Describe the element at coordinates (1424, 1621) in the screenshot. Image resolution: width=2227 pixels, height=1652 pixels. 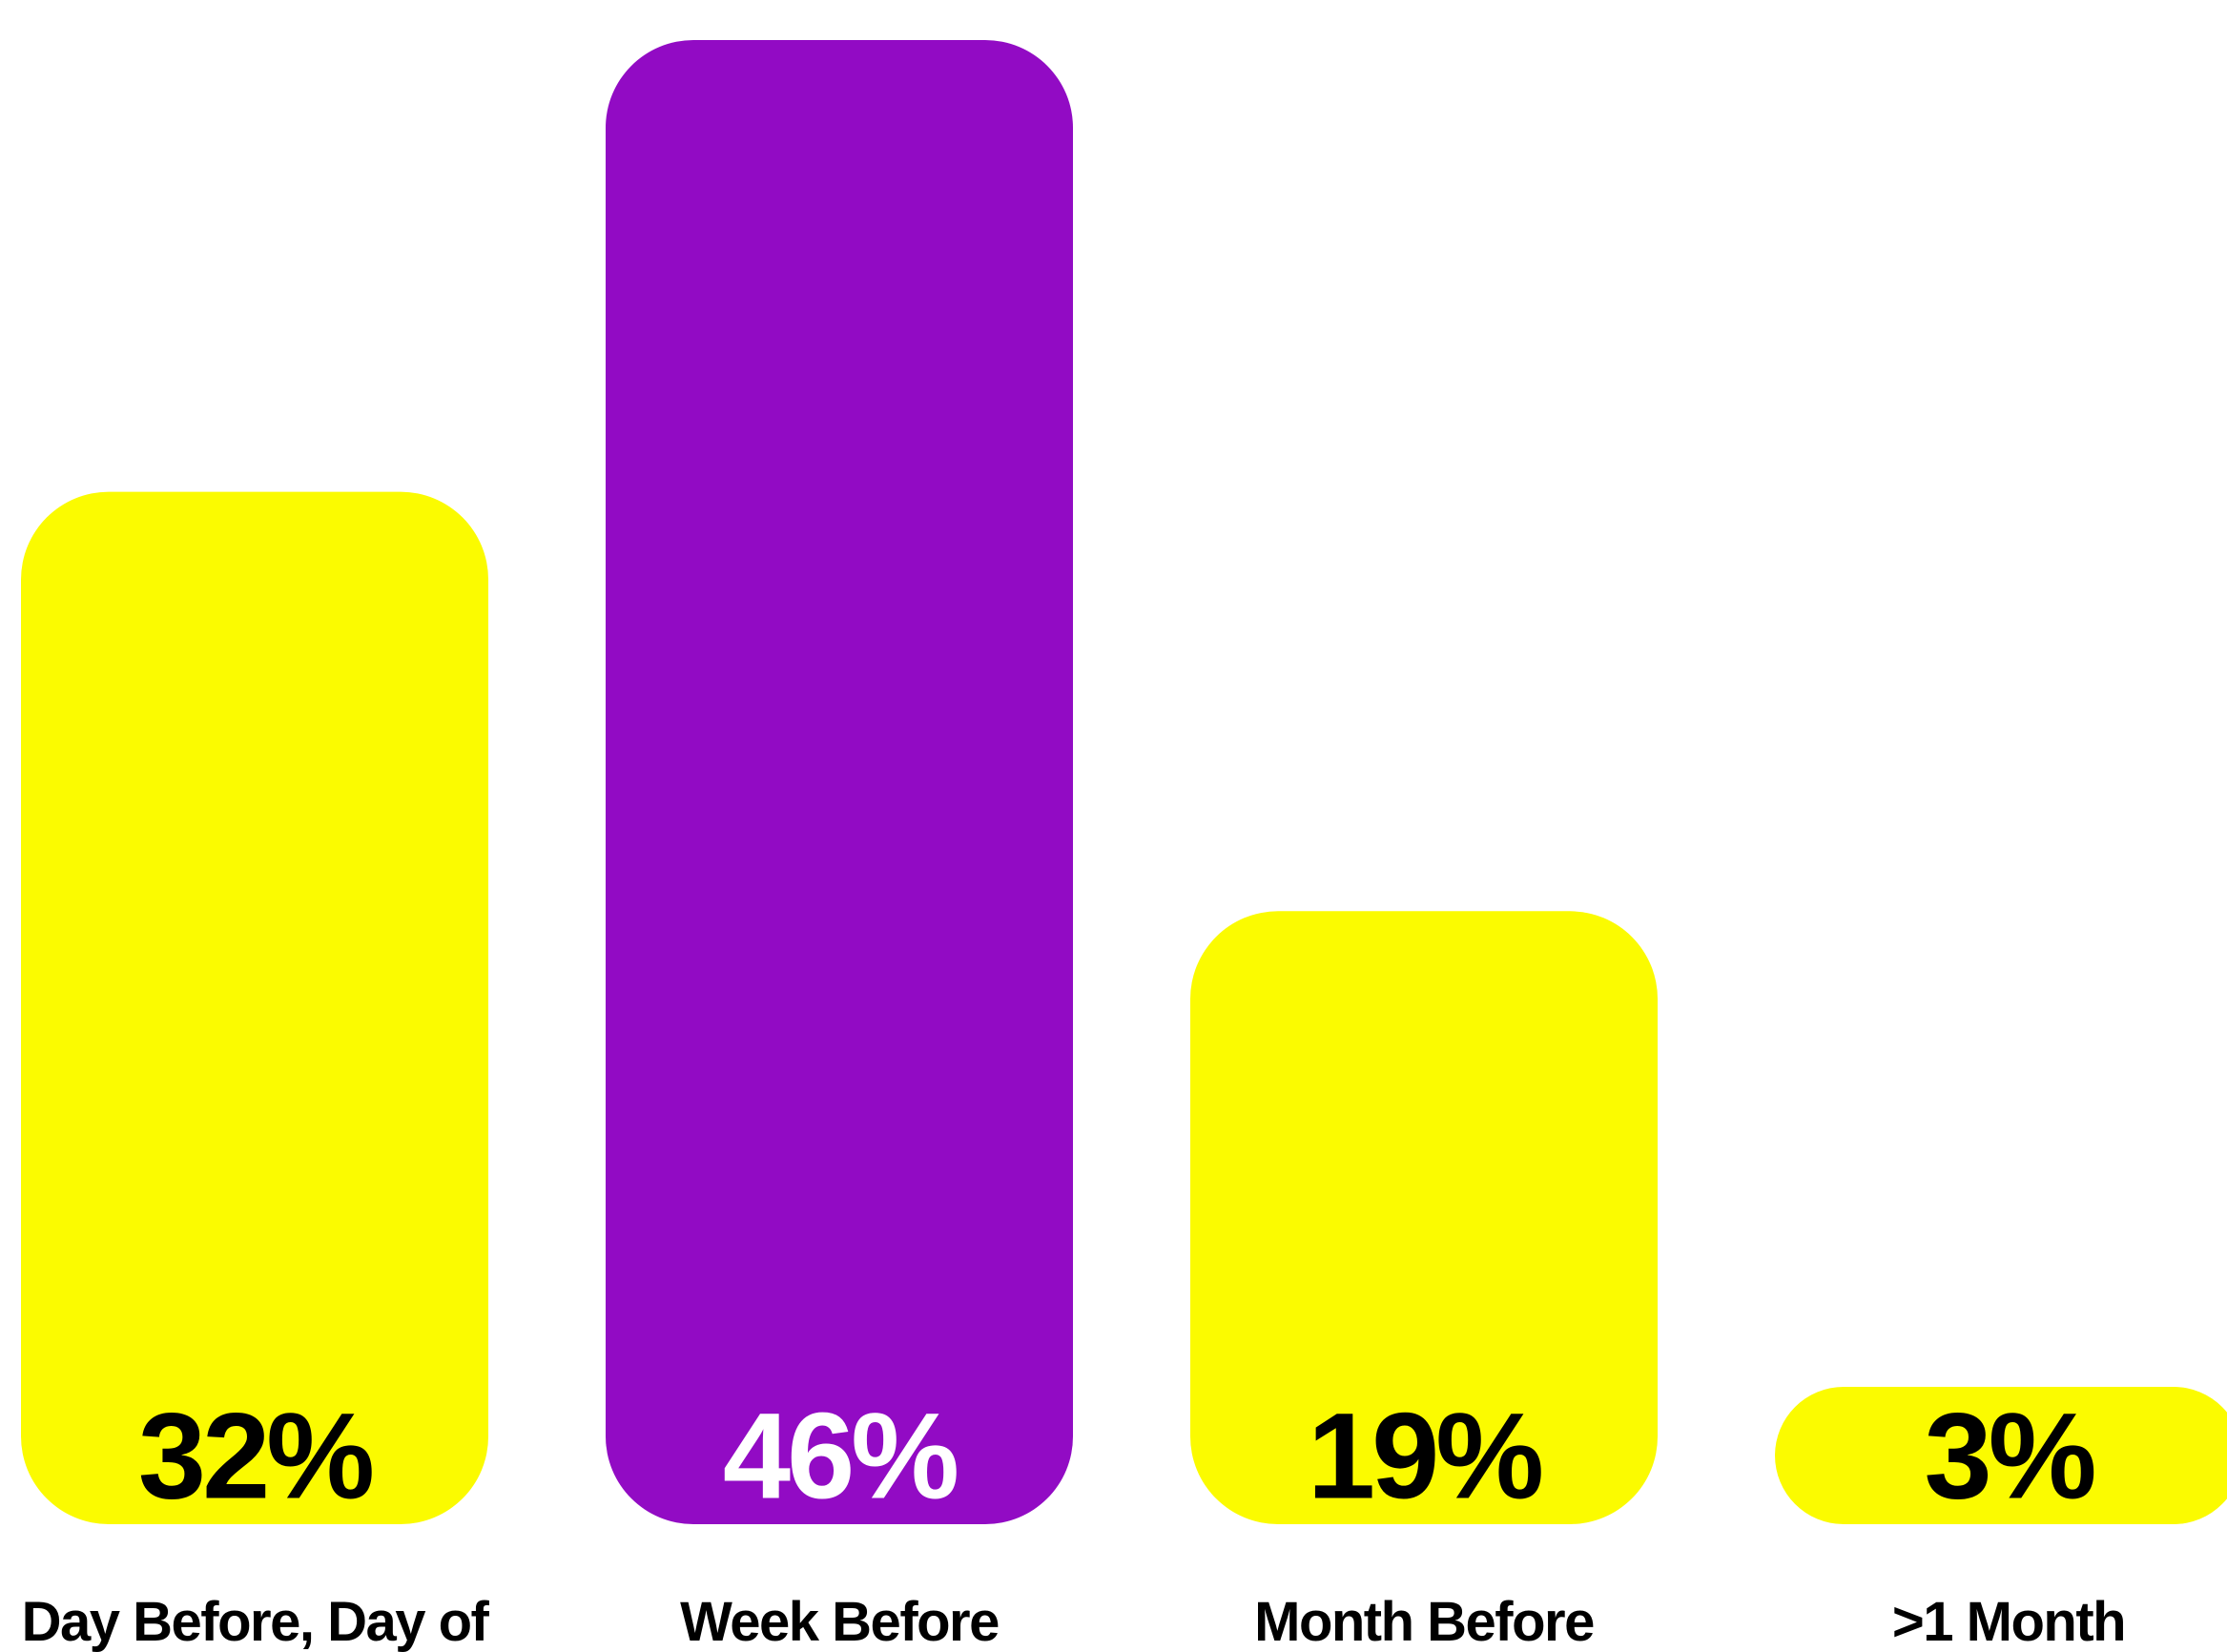
I see `category-label-month-before: Month Before` at that location.